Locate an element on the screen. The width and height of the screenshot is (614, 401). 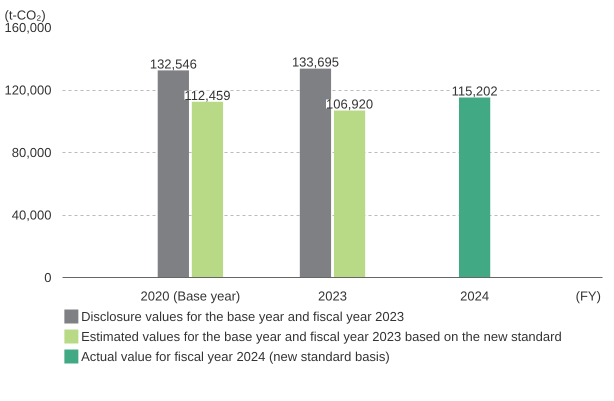
x-axis-title: (FY) is located at coordinates (588, 296).